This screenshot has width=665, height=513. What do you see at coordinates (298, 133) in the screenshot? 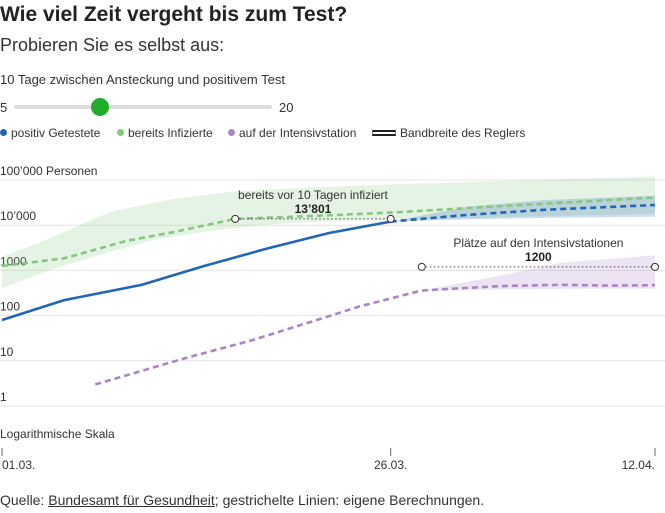
I see `legend-label: auf der Intensivstation` at bounding box center [298, 133].